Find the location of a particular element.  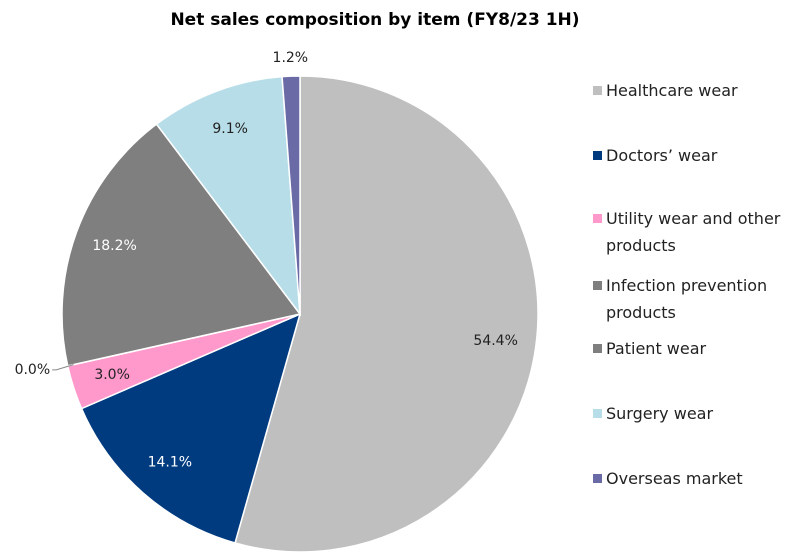

data-label: 1.2% is located at coordinates (291, 58).